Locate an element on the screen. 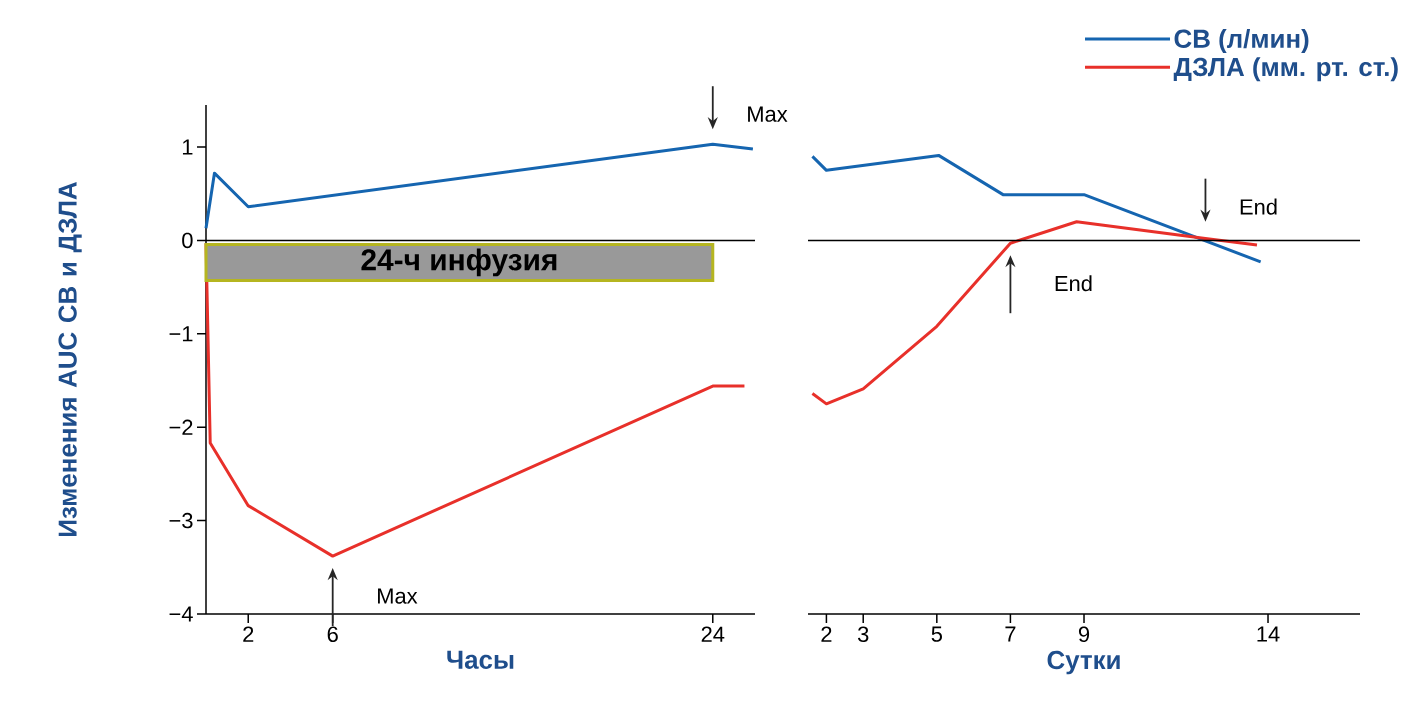 The height and width of the screenshot is (711, 1410). x-tick-label: 6 is located at coordinates (332, 634).